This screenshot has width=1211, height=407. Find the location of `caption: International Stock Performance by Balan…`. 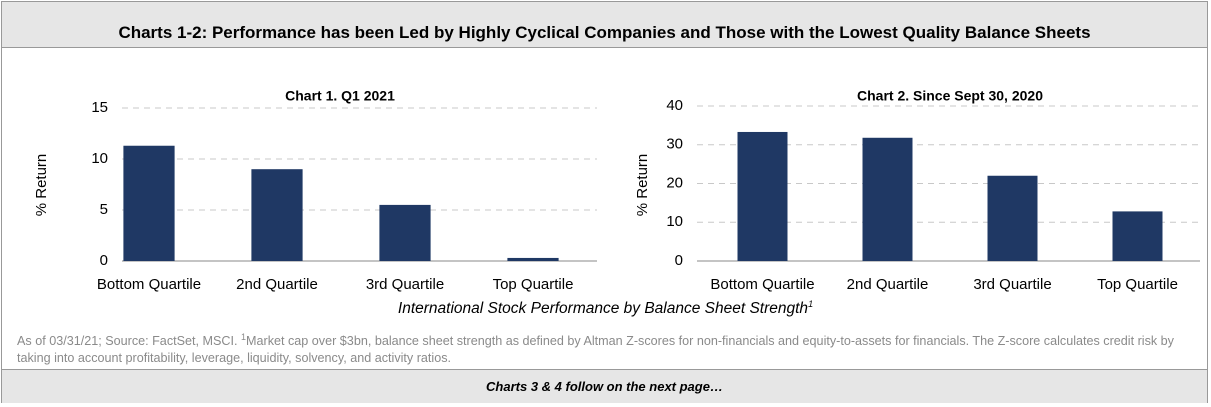

caption: International Stock Performance by Balan… is located at coordinates (605, 308).